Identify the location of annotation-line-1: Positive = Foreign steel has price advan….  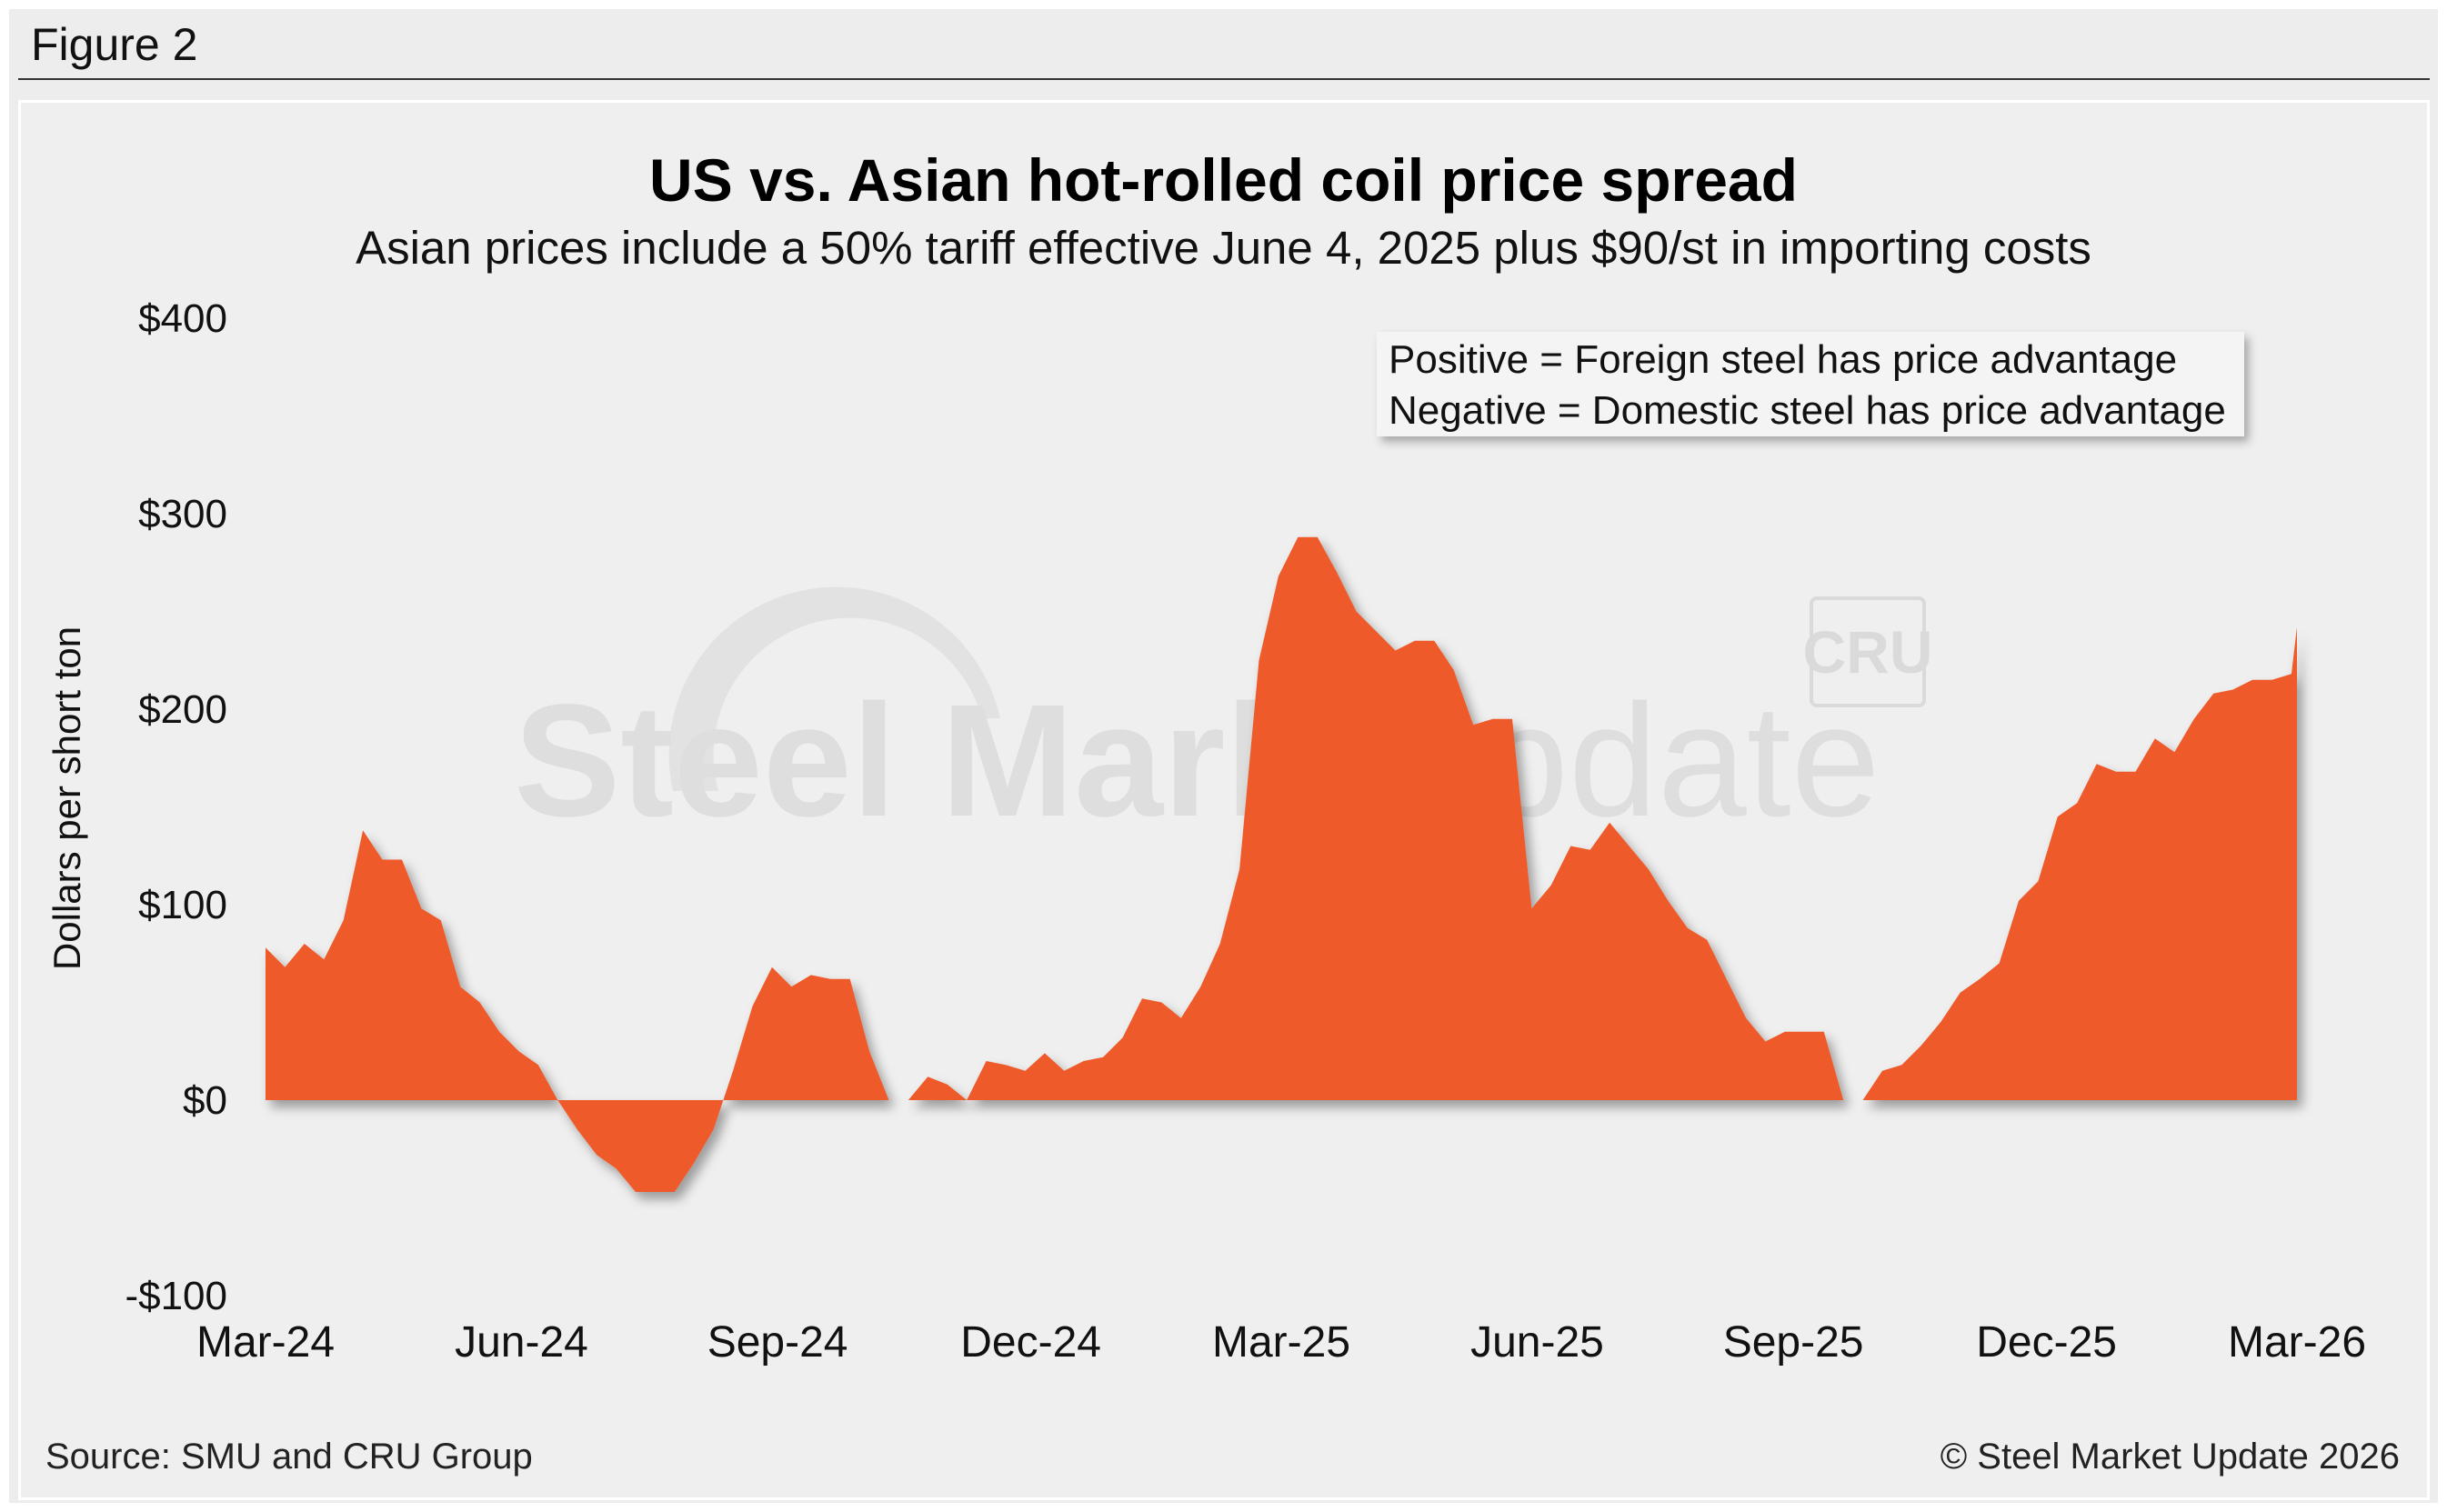
(1783, 359).